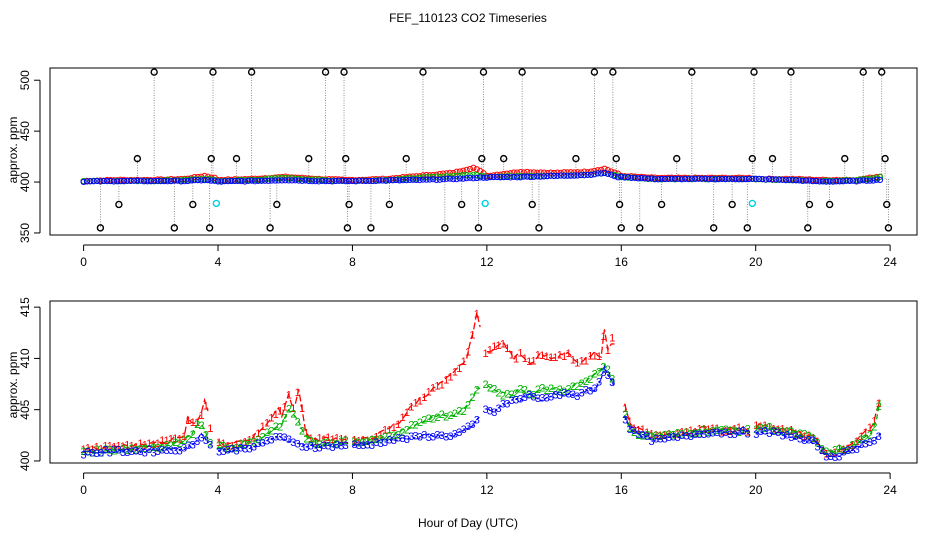 The width and height of the screenshot is (936, 540). I want to click on bottom-y-tick-label: 415, so click(25, 307).